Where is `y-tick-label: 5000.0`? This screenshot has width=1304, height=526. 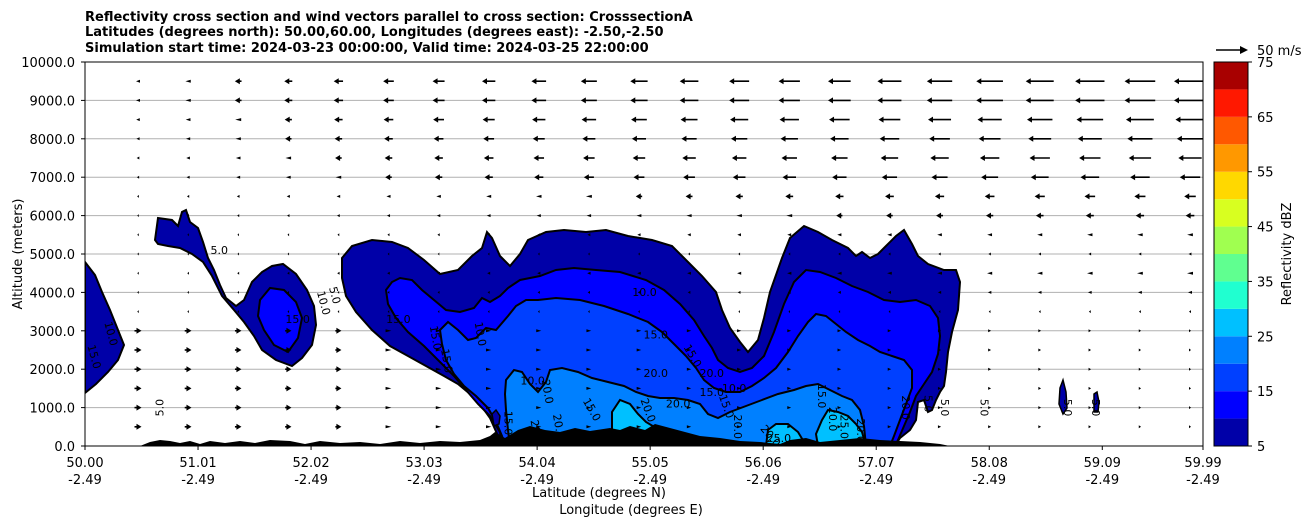 y-tick-label: 5000.0 is located at coordinates (53, 255).